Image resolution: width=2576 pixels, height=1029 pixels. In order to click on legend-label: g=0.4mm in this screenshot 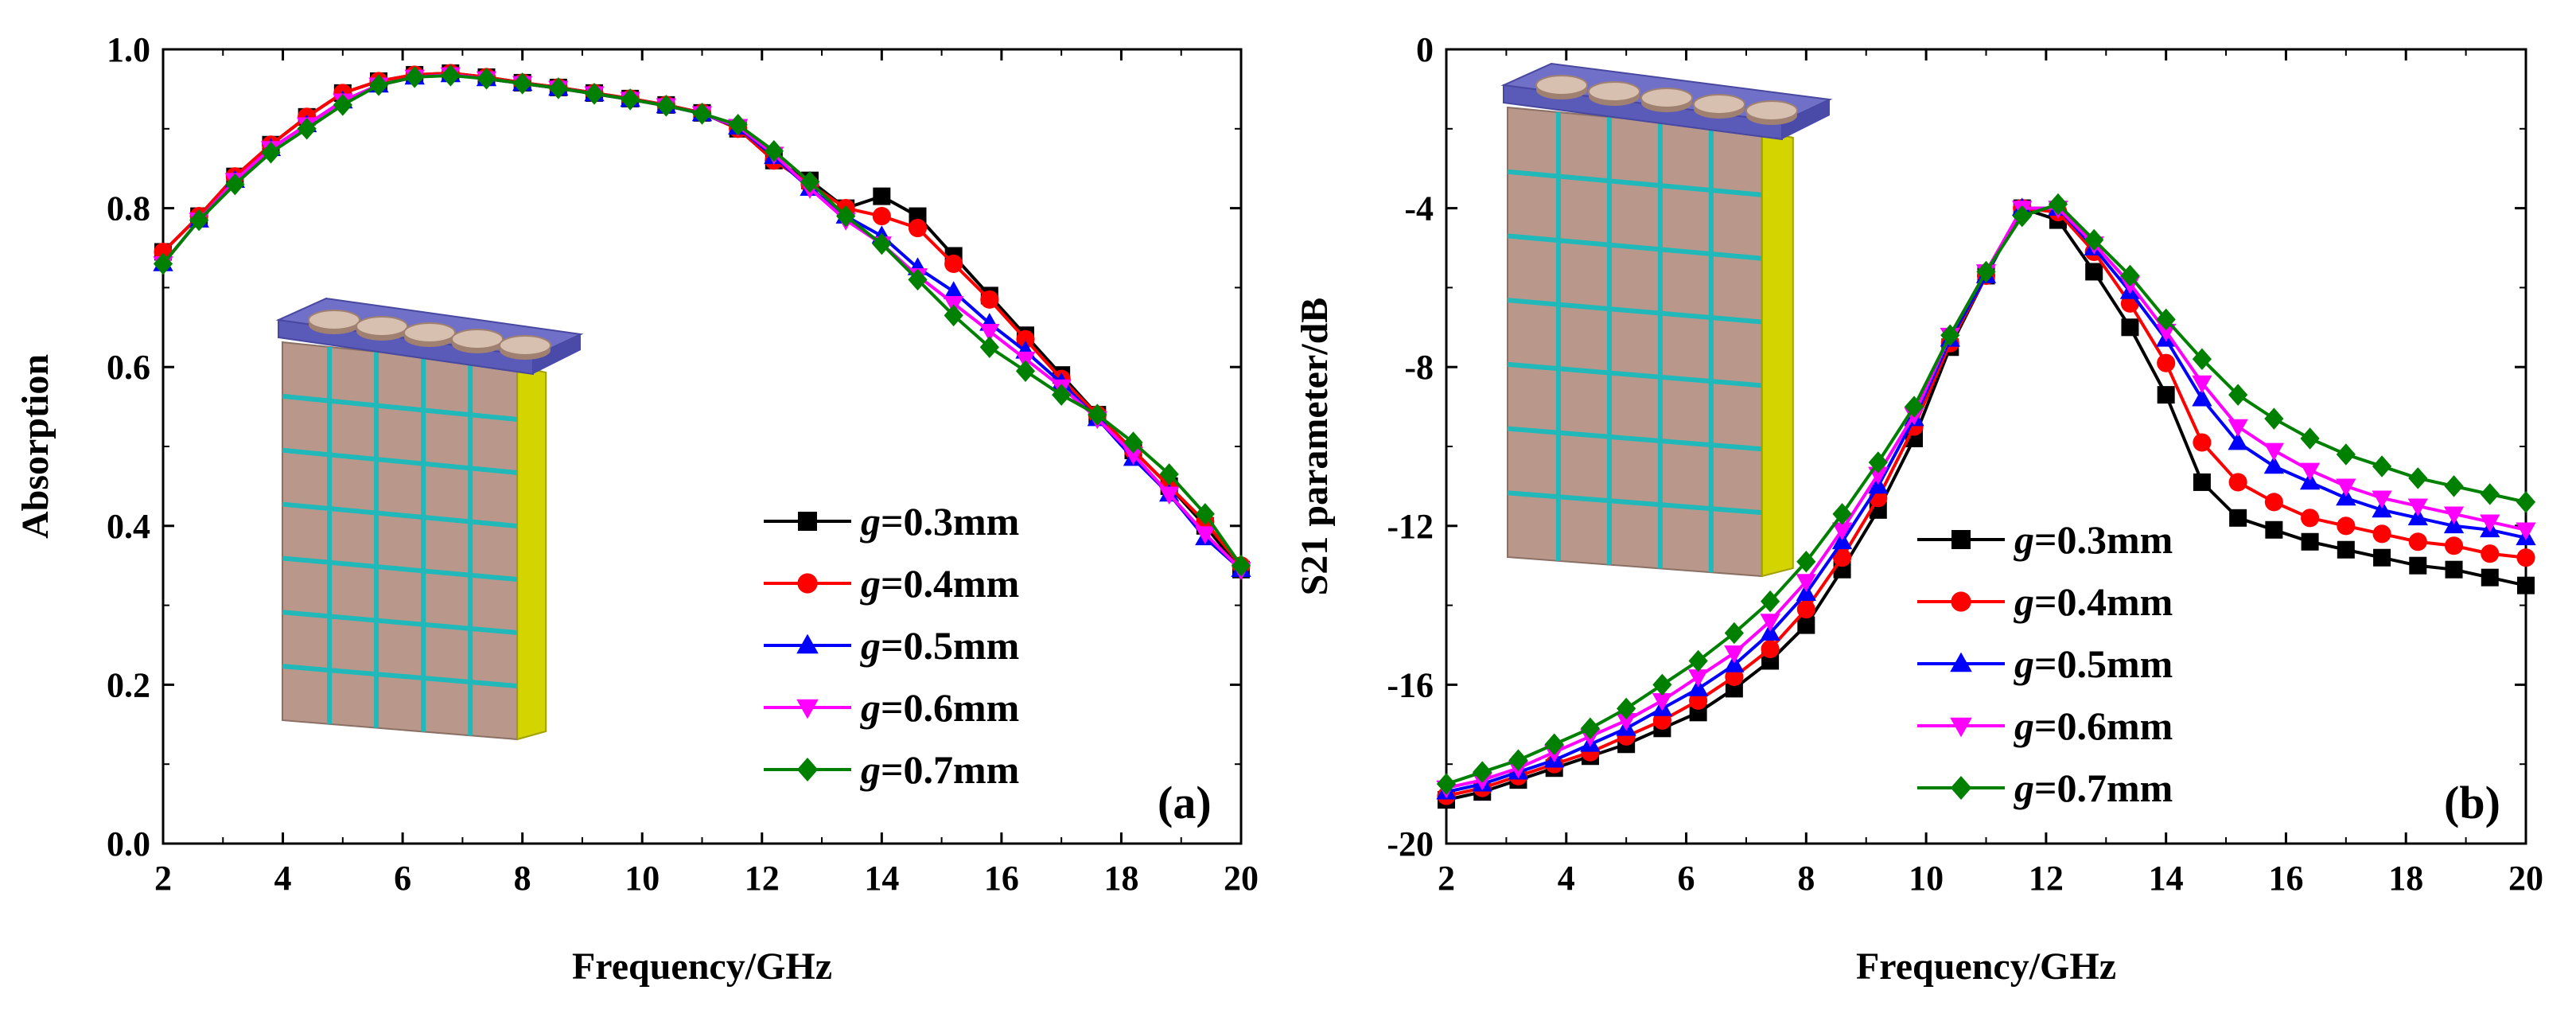, I will do `click(940, 583)`.